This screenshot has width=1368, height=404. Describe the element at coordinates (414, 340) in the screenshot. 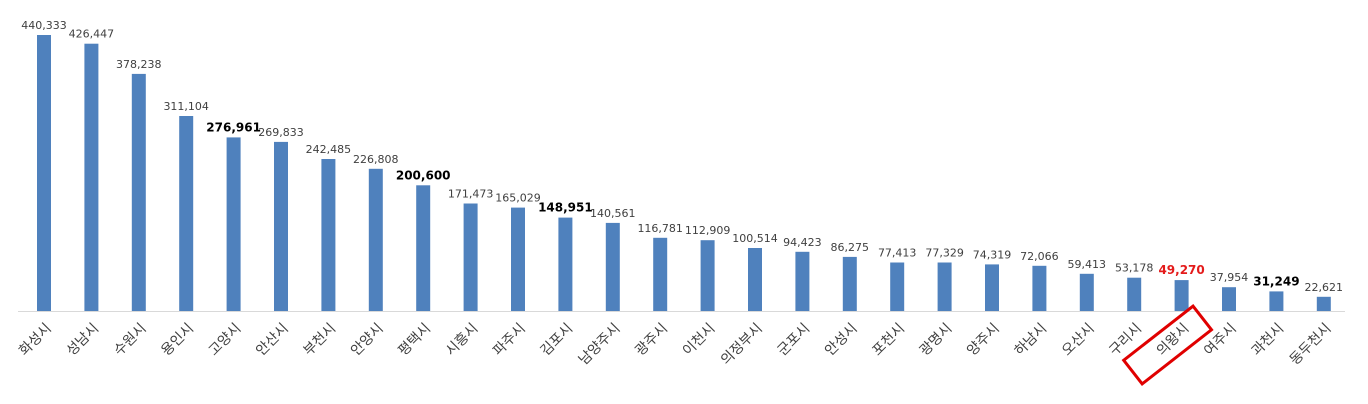

I see `category-label-9: 평택시` at that location.